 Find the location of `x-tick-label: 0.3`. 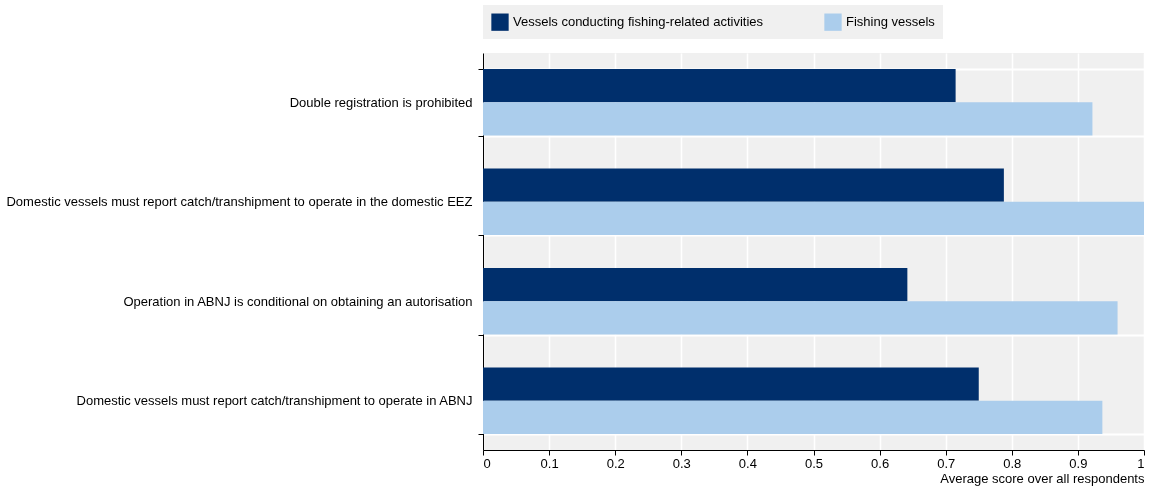

x-tick-label: 0.3 is located at coordinates (681, 463).